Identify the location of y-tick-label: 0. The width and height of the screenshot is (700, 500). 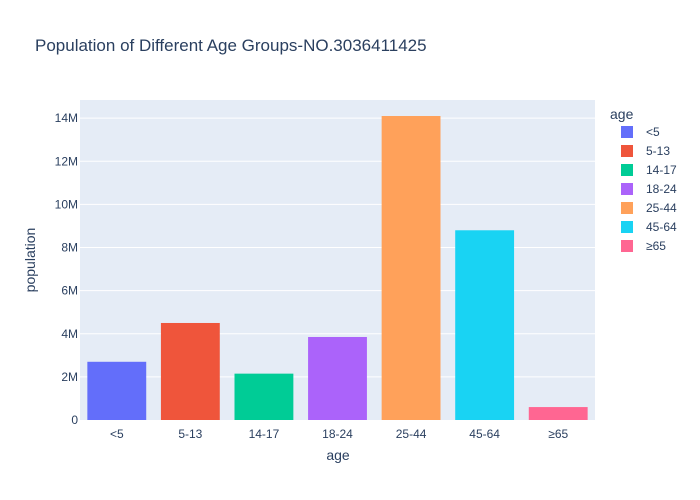
(74, 420).